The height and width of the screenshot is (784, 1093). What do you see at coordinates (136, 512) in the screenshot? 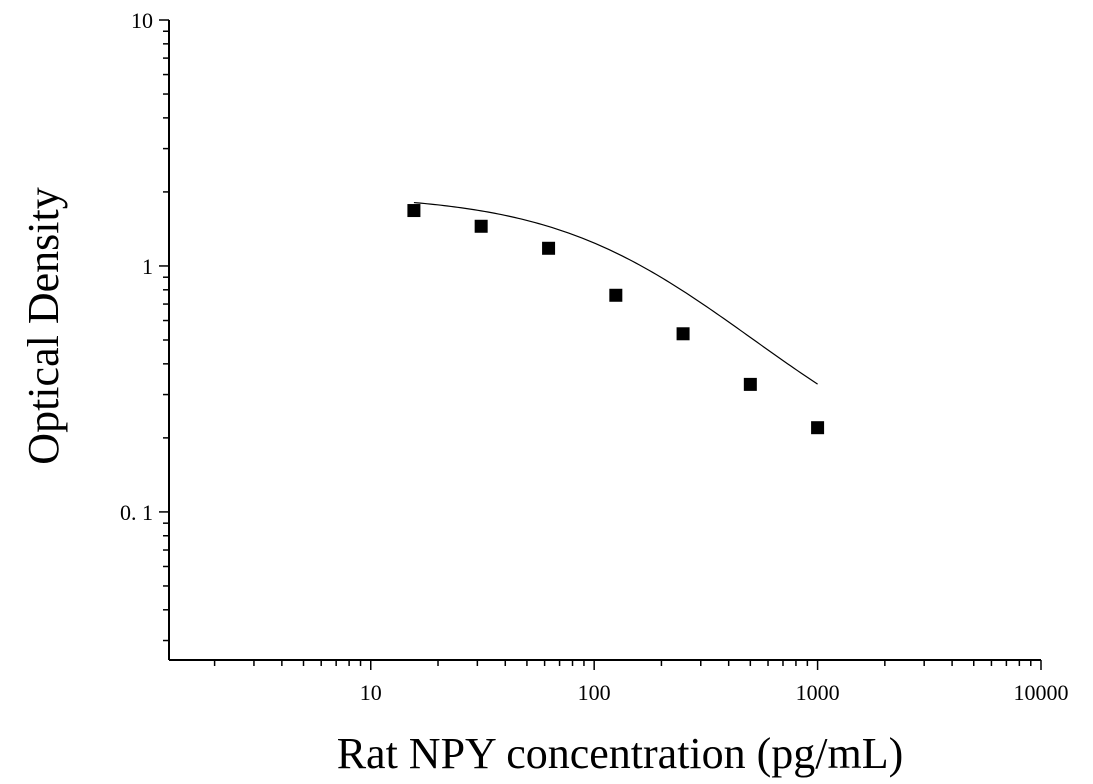
I see `y-tick-label: 0. 1` at bounding box center [136, 512].